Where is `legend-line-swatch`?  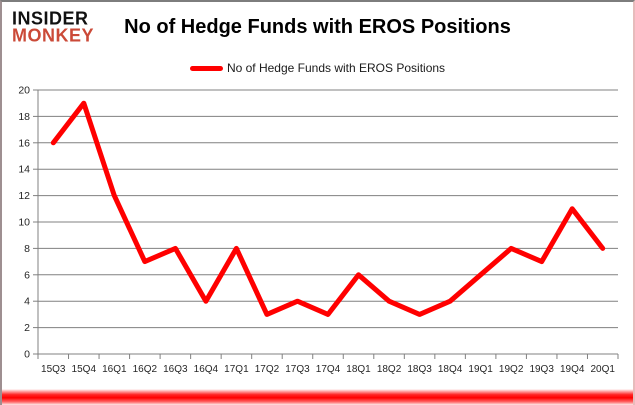
legend-line-swatch is located at coordinates (206, 68).